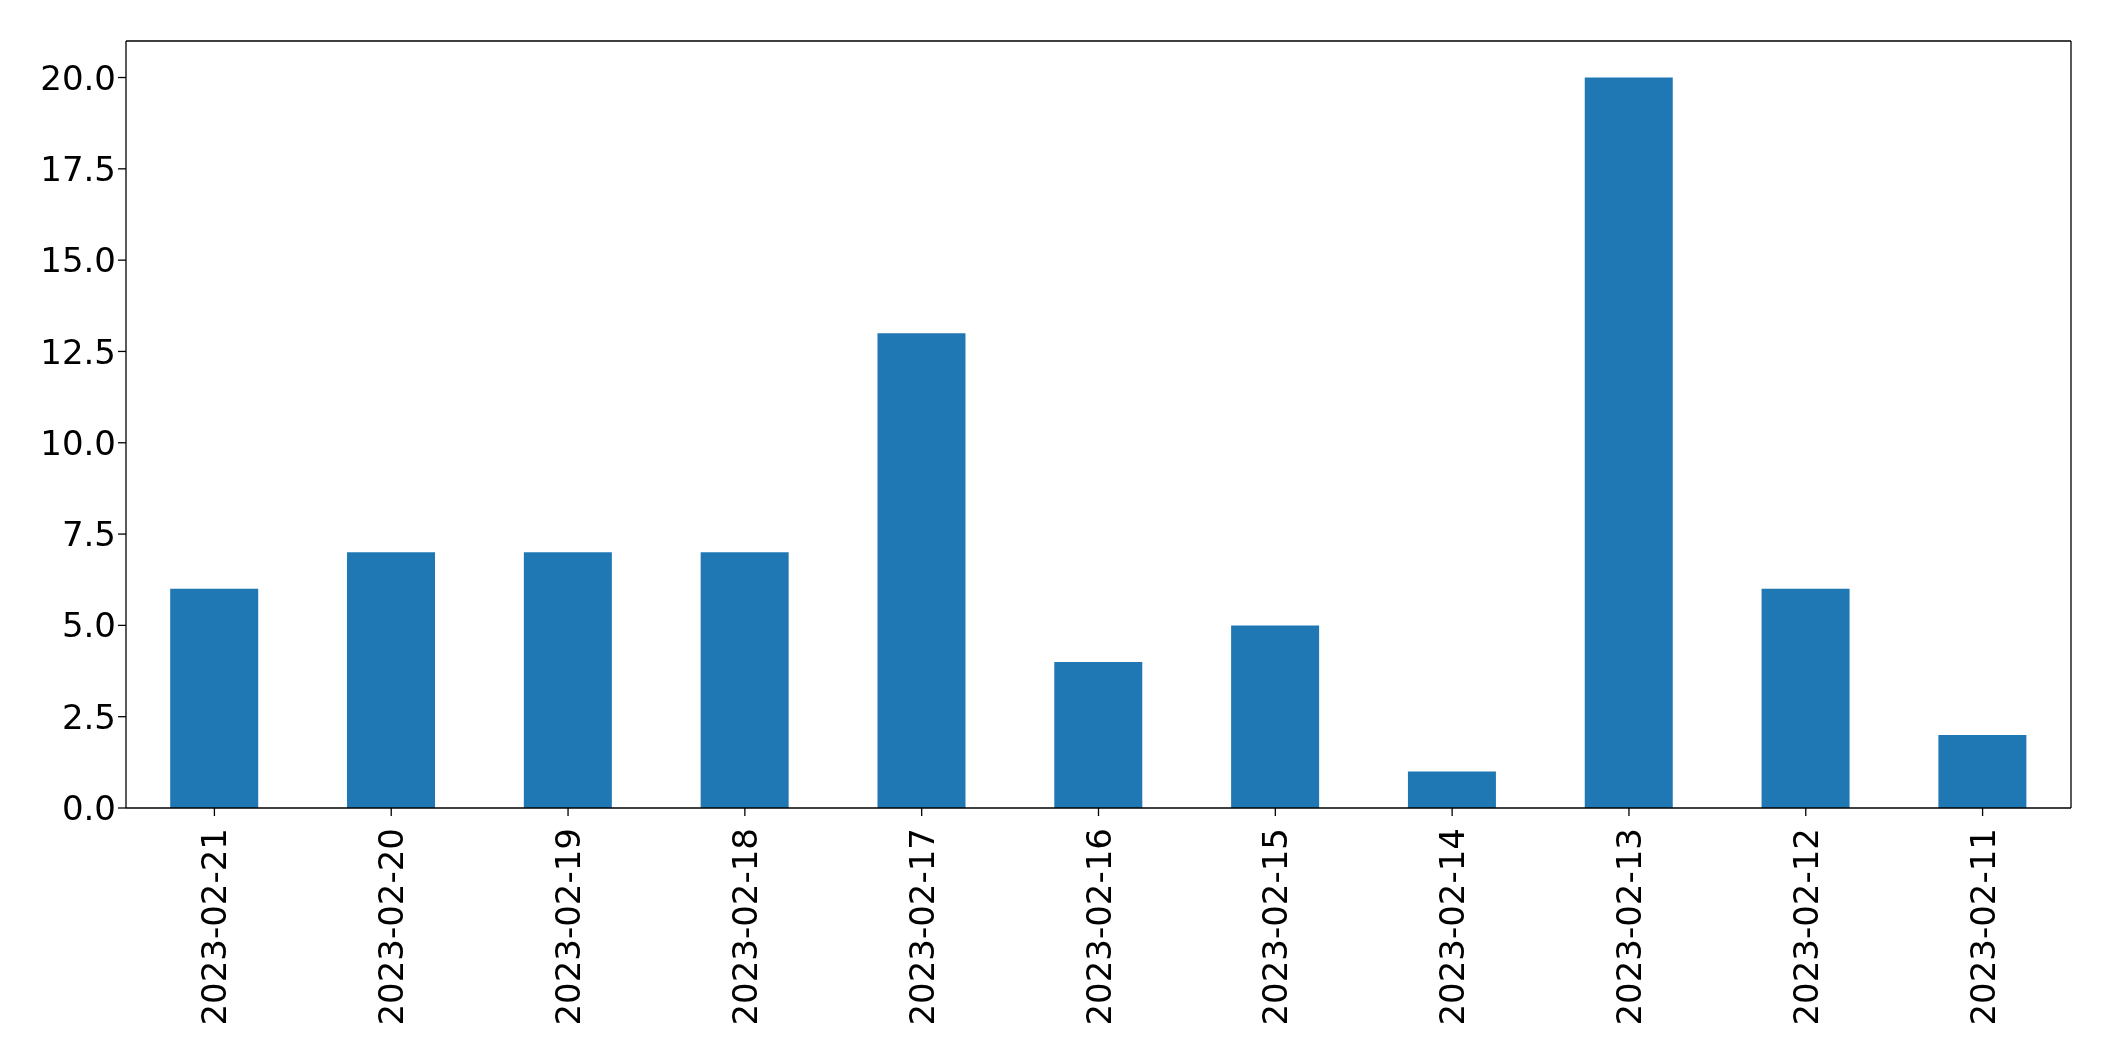 The image size is (2104, 1061). What do you see at coordinates (88, 534) in the screenshot?
I see `y-tick-label: 7.5` at bounding box center [88, 534].